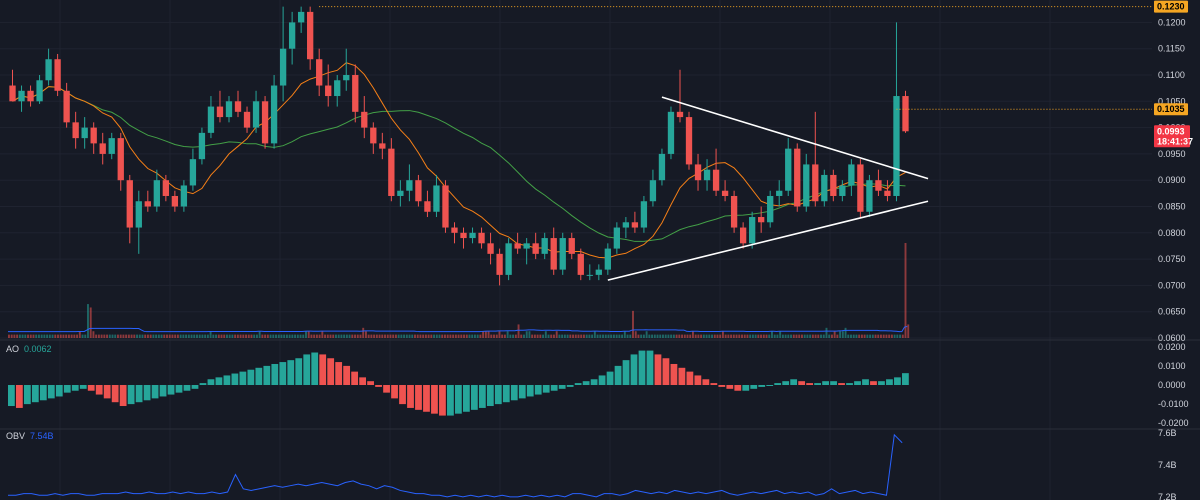 Image resolution: width=1200 pixels, height=500 pixels. Describe the element at coordinates (768, 240) in the screenshot. I see `triangle-lower-trendline` at that location.